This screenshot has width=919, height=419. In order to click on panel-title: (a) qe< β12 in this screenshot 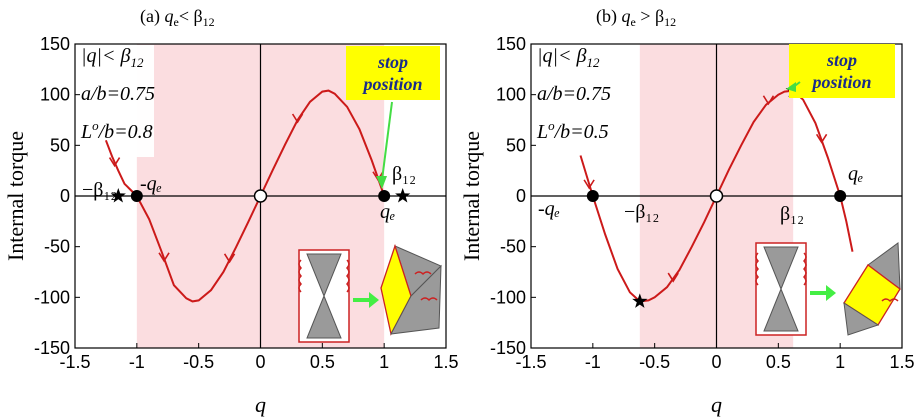, I will do `click(177, 17)`.